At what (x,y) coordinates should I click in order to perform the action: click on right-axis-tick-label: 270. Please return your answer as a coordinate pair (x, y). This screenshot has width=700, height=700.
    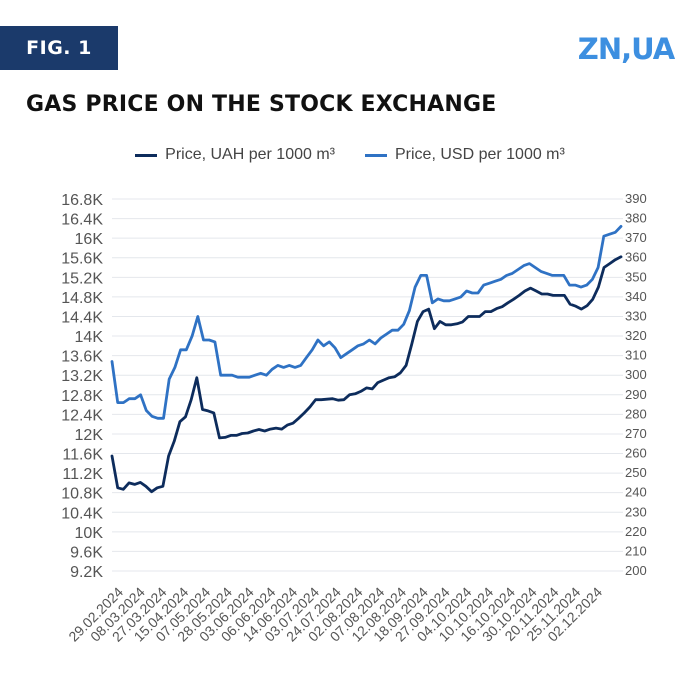
    Looking at the image, I should click on (636, 433).